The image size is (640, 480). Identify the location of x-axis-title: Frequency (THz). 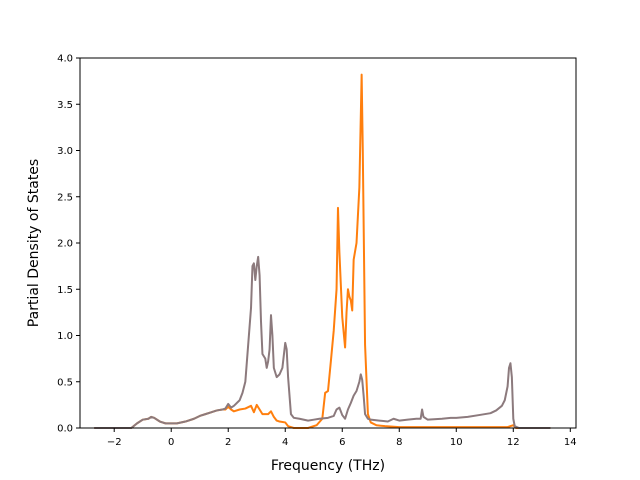
(328, 466).